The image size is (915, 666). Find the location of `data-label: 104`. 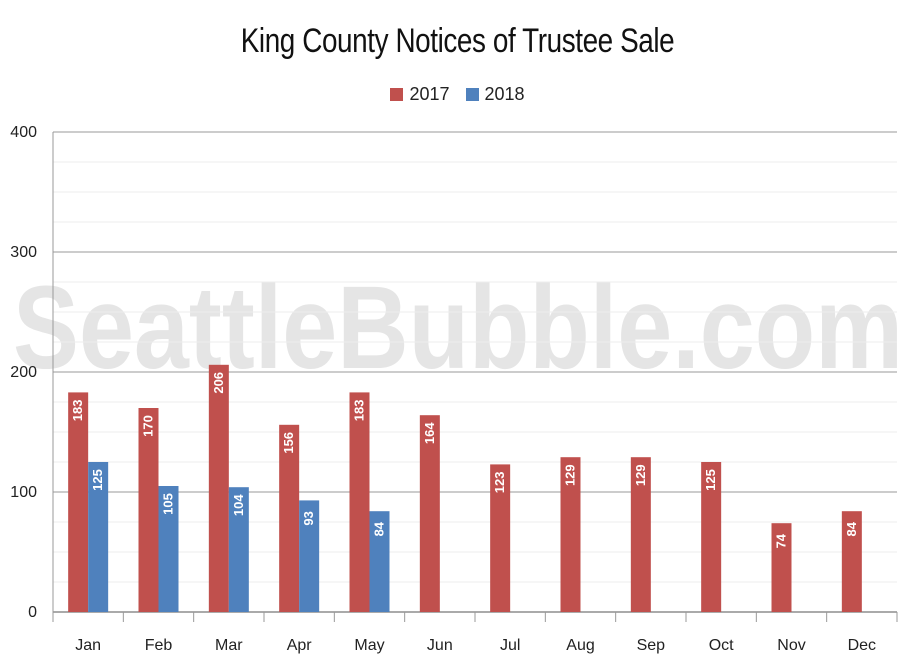

data-label: 104 is located at coordinates (238, 505).